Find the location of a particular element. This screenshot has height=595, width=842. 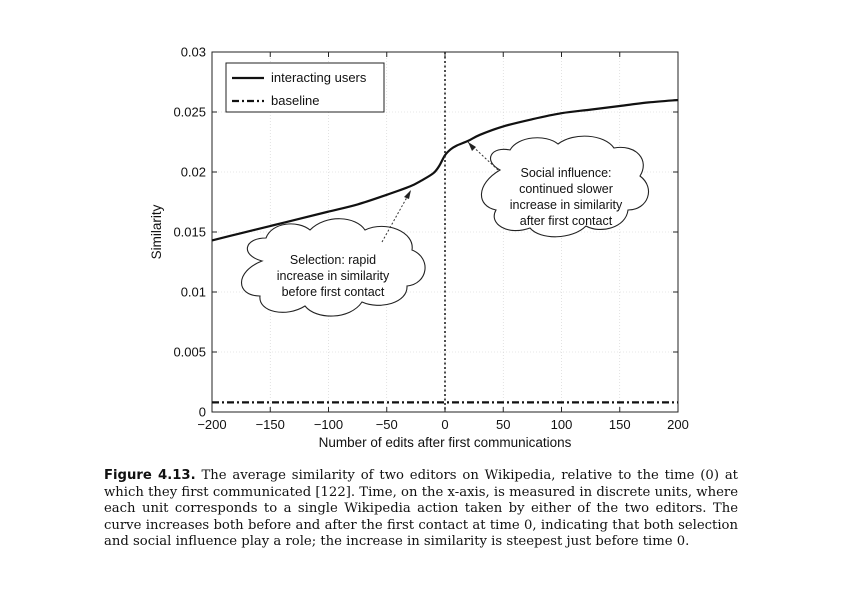

social-line-3: increase in similarity is located at coordinates (566, 205).